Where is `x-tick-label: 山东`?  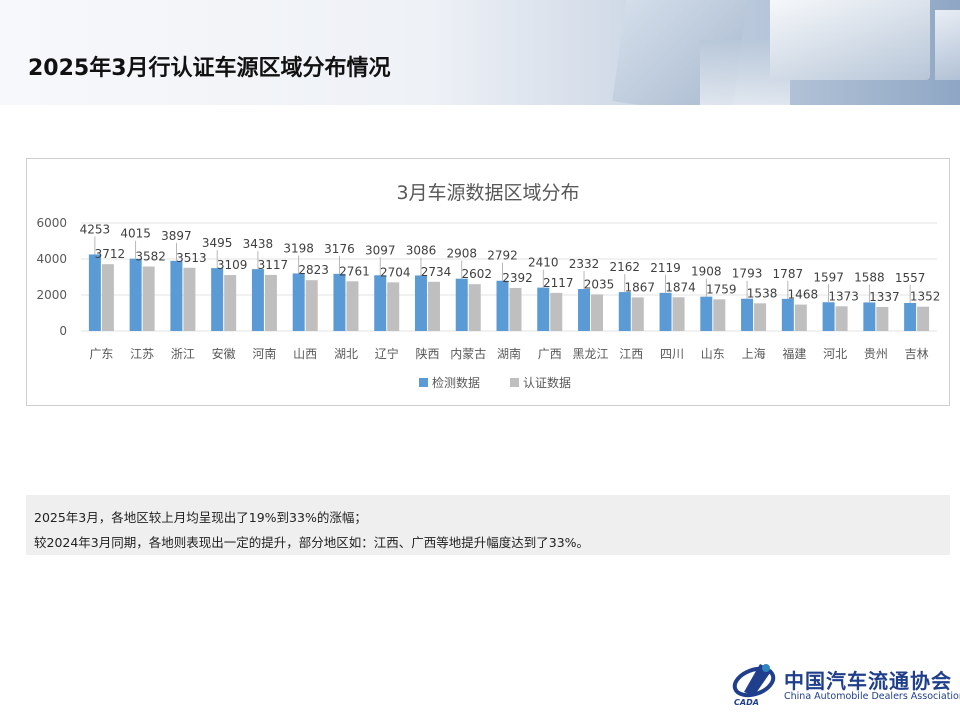
x-tick-label: 山东 is located at coordinates (713, 354).